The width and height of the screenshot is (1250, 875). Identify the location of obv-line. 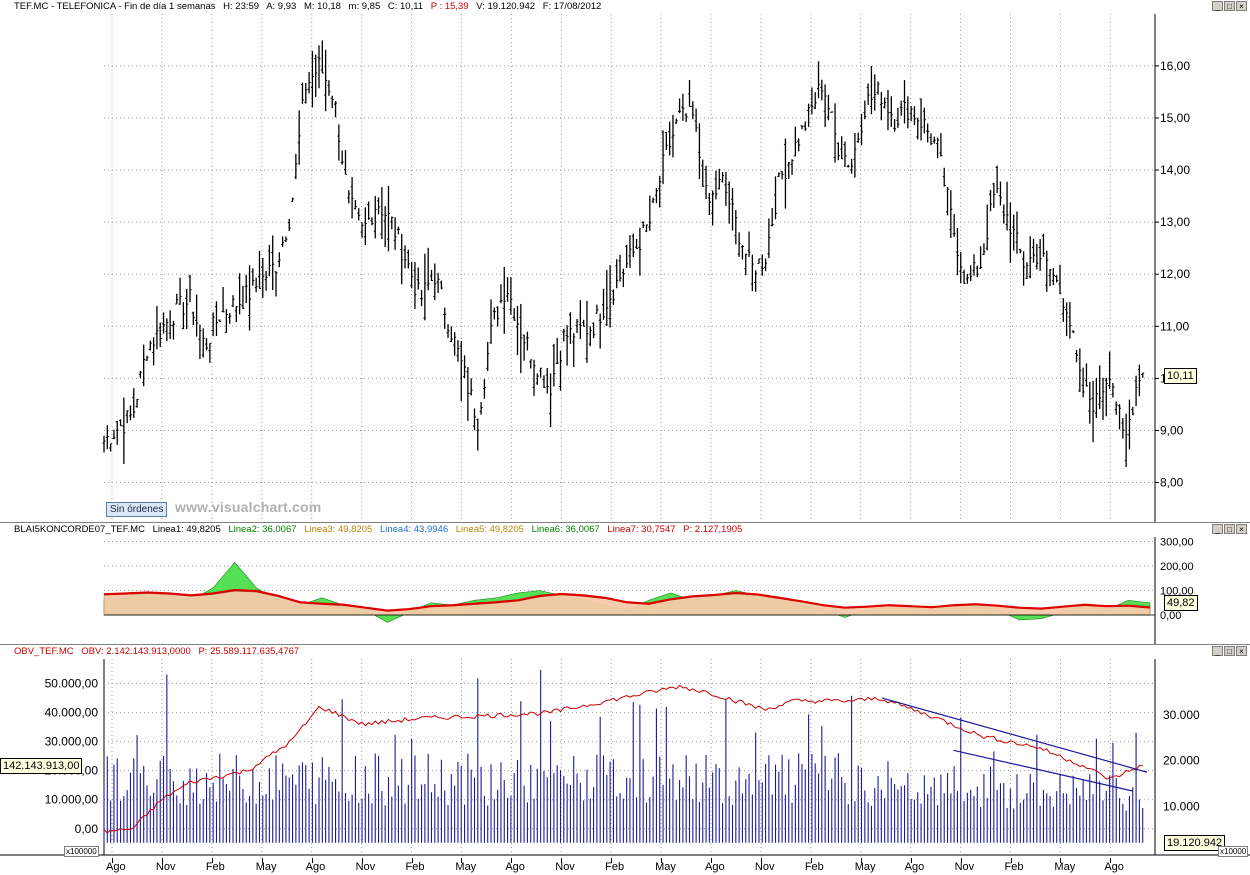
(623, 759).